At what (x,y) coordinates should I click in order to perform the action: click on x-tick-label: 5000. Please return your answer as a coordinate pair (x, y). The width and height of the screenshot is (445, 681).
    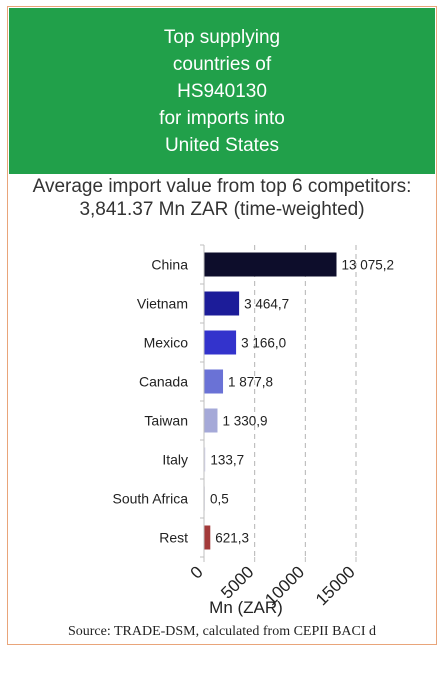
    Looking at the image, I should click on (237, 582).